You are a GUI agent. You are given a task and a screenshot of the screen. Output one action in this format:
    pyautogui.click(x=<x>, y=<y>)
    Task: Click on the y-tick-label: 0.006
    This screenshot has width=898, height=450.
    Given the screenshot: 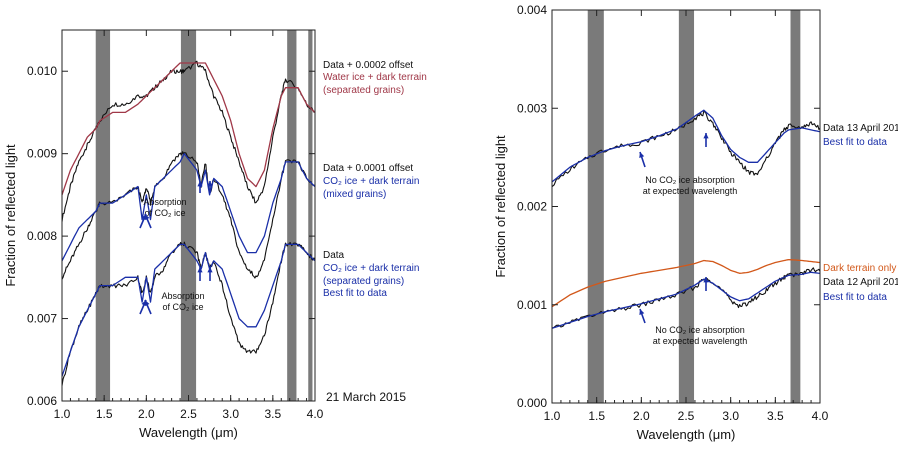 What is the action you would take?
    pyautogui.click(x=42, y=401)
    